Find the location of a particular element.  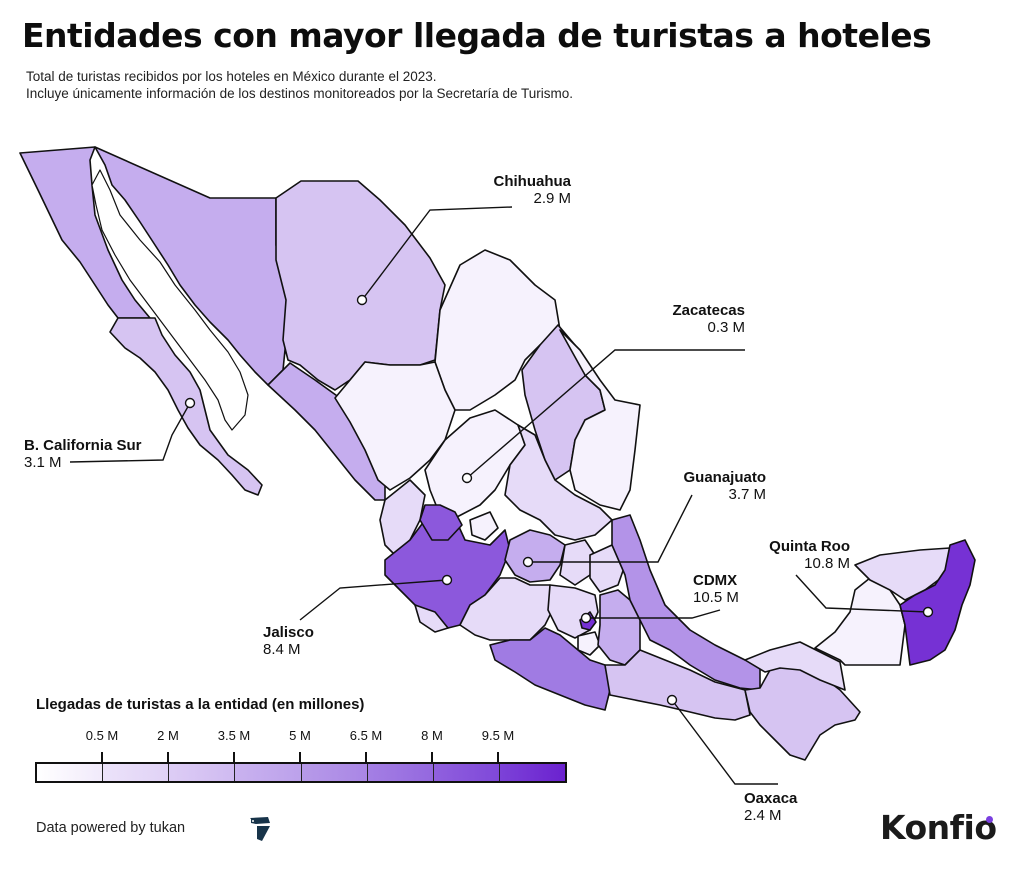

callout-name: Zacatecas is located at coordinates (708, 310).